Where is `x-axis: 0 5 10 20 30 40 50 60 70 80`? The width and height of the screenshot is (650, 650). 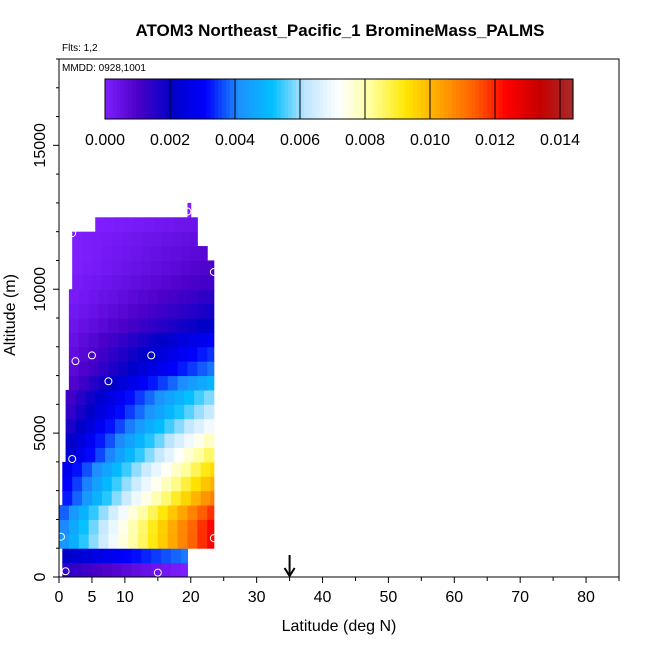 x-axis: 0 5 10 20 30 40 50 60 70 80 is located at coordinates (337, 591).